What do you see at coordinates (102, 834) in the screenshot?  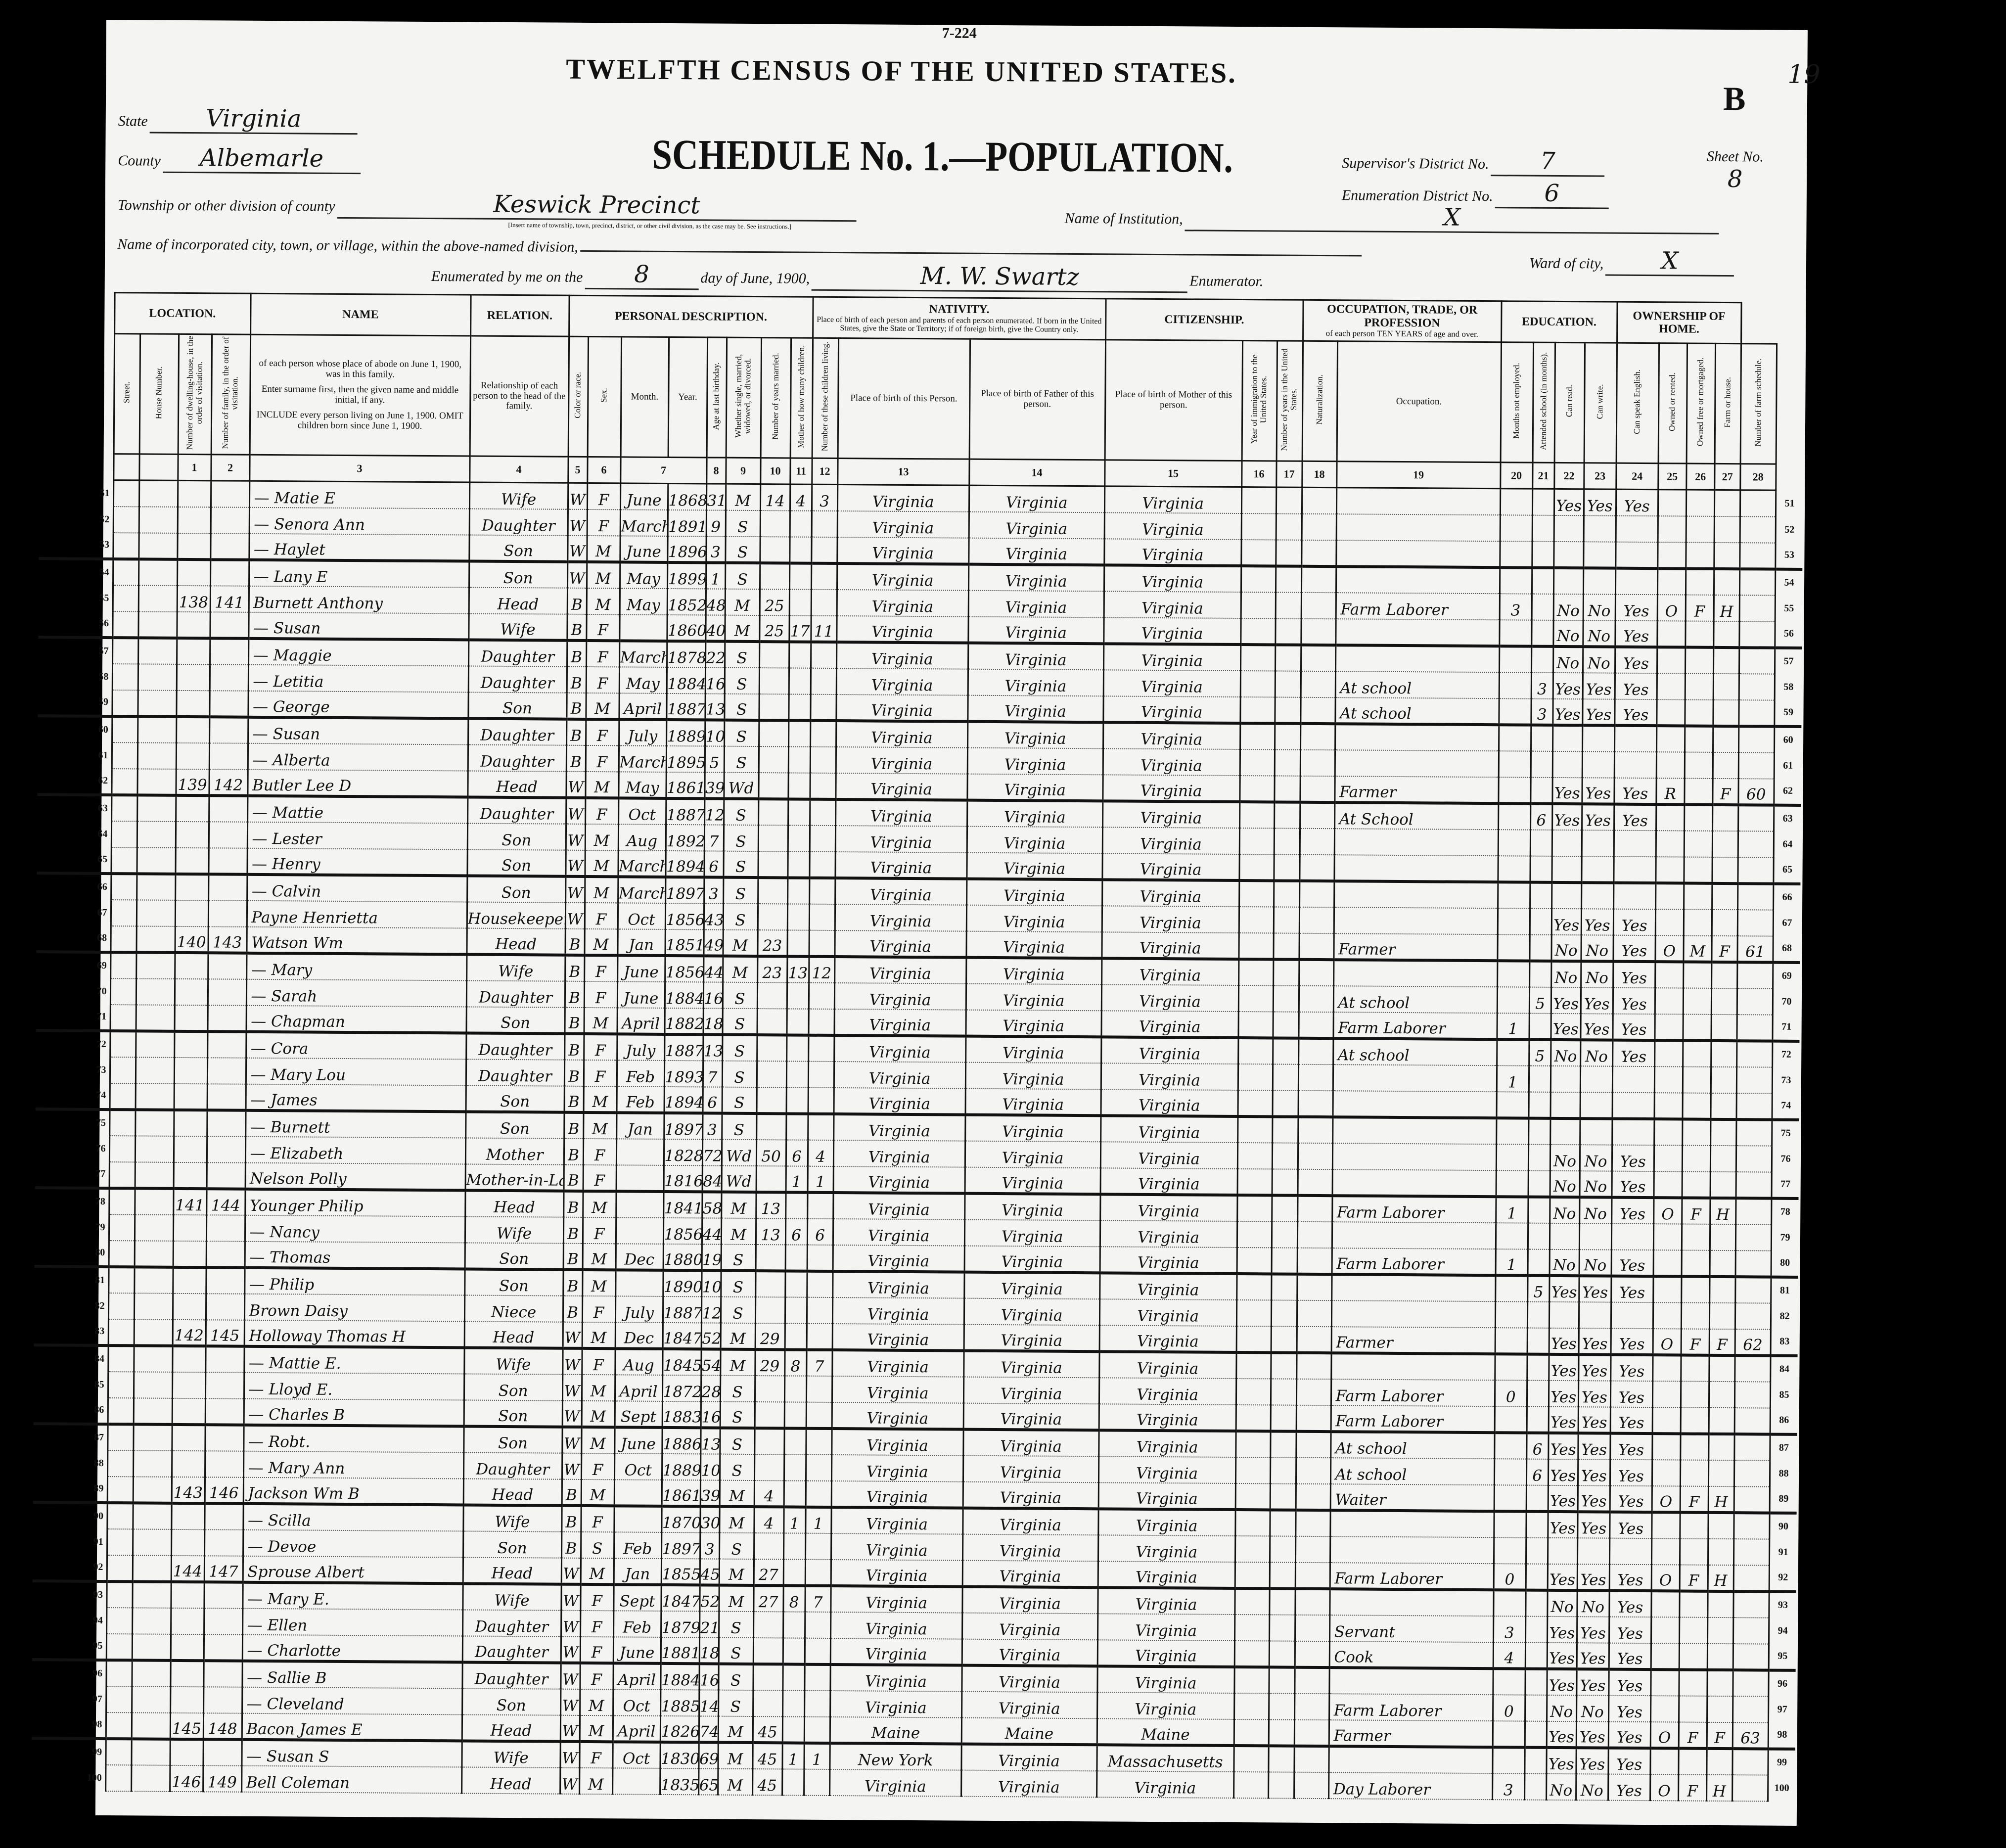 I see `line-number-left: 64` at bounding box center [102, 834].